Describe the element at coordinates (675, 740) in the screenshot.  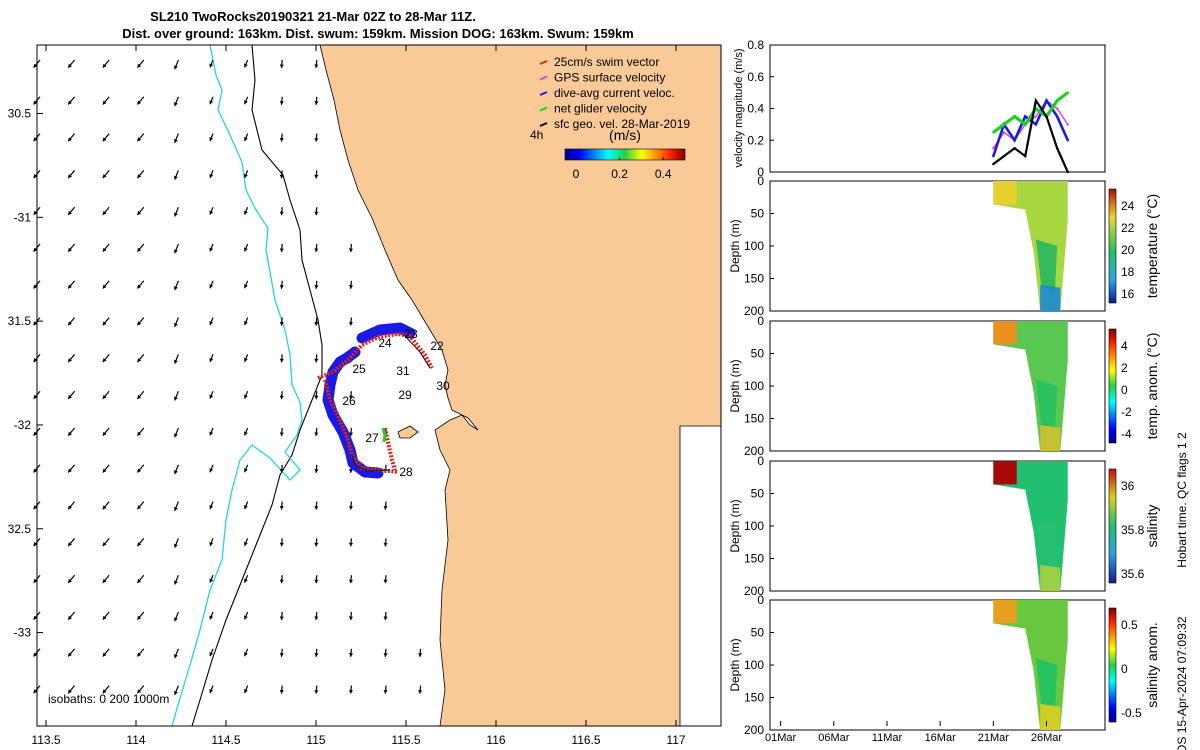
I see `map-x-tick-label: 117` at that location.